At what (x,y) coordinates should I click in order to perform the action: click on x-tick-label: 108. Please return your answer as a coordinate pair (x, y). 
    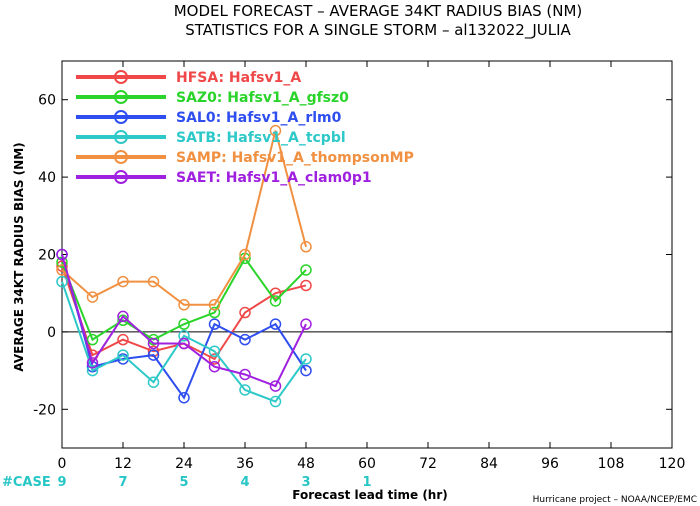
    Looking at the image, I should click on (611, 464).